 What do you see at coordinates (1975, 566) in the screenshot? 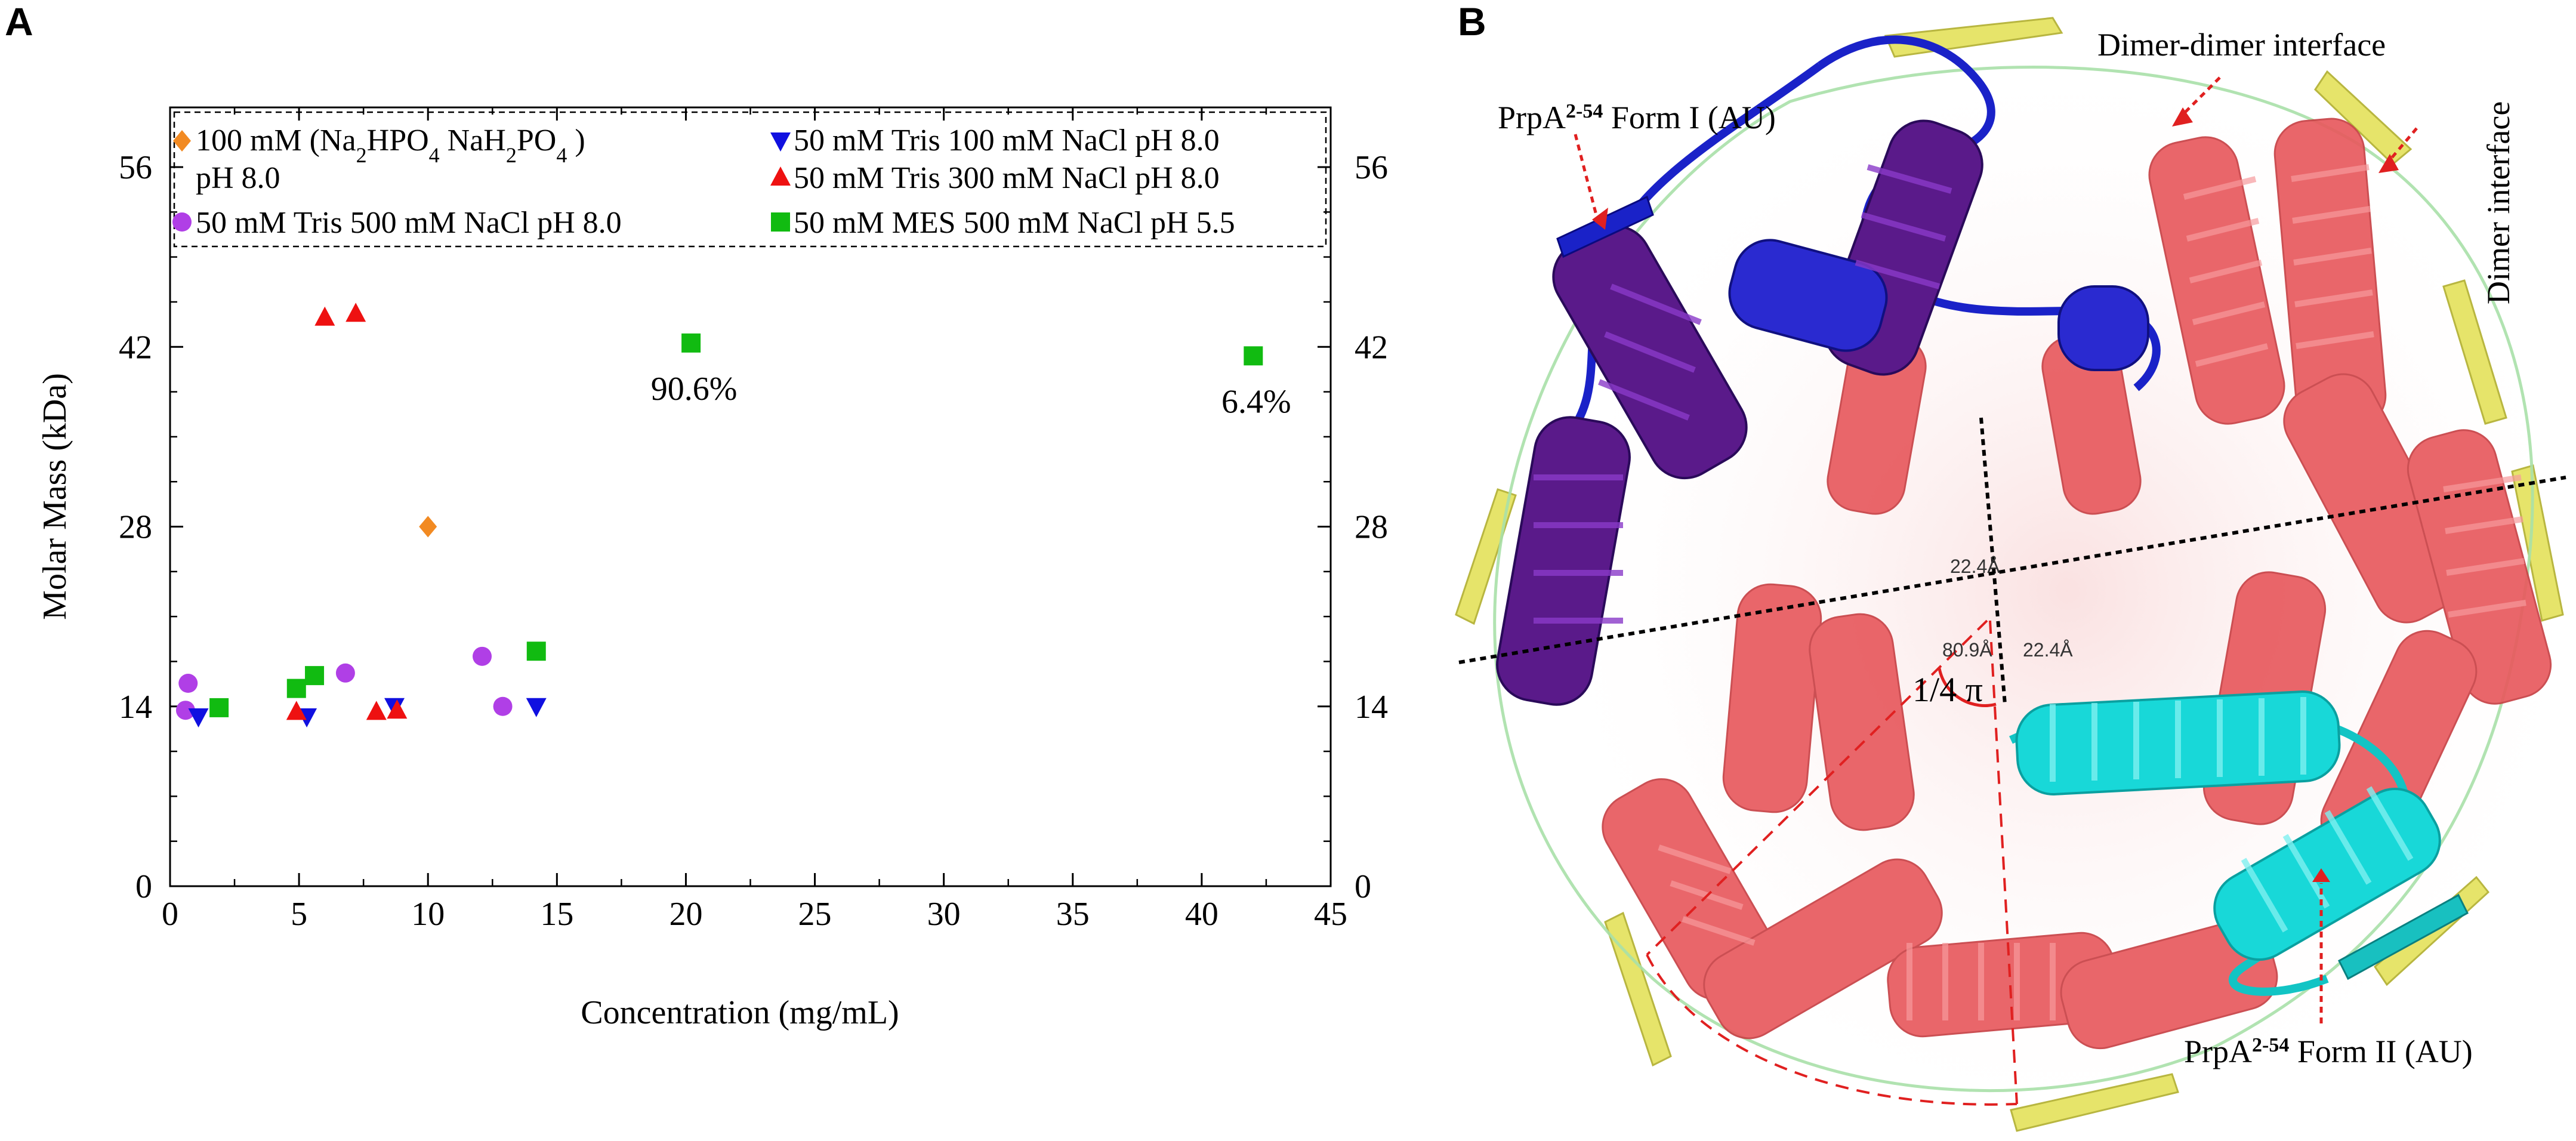
I see `distance-label-1: 22.4Å` at bounding box center [1975, 566].